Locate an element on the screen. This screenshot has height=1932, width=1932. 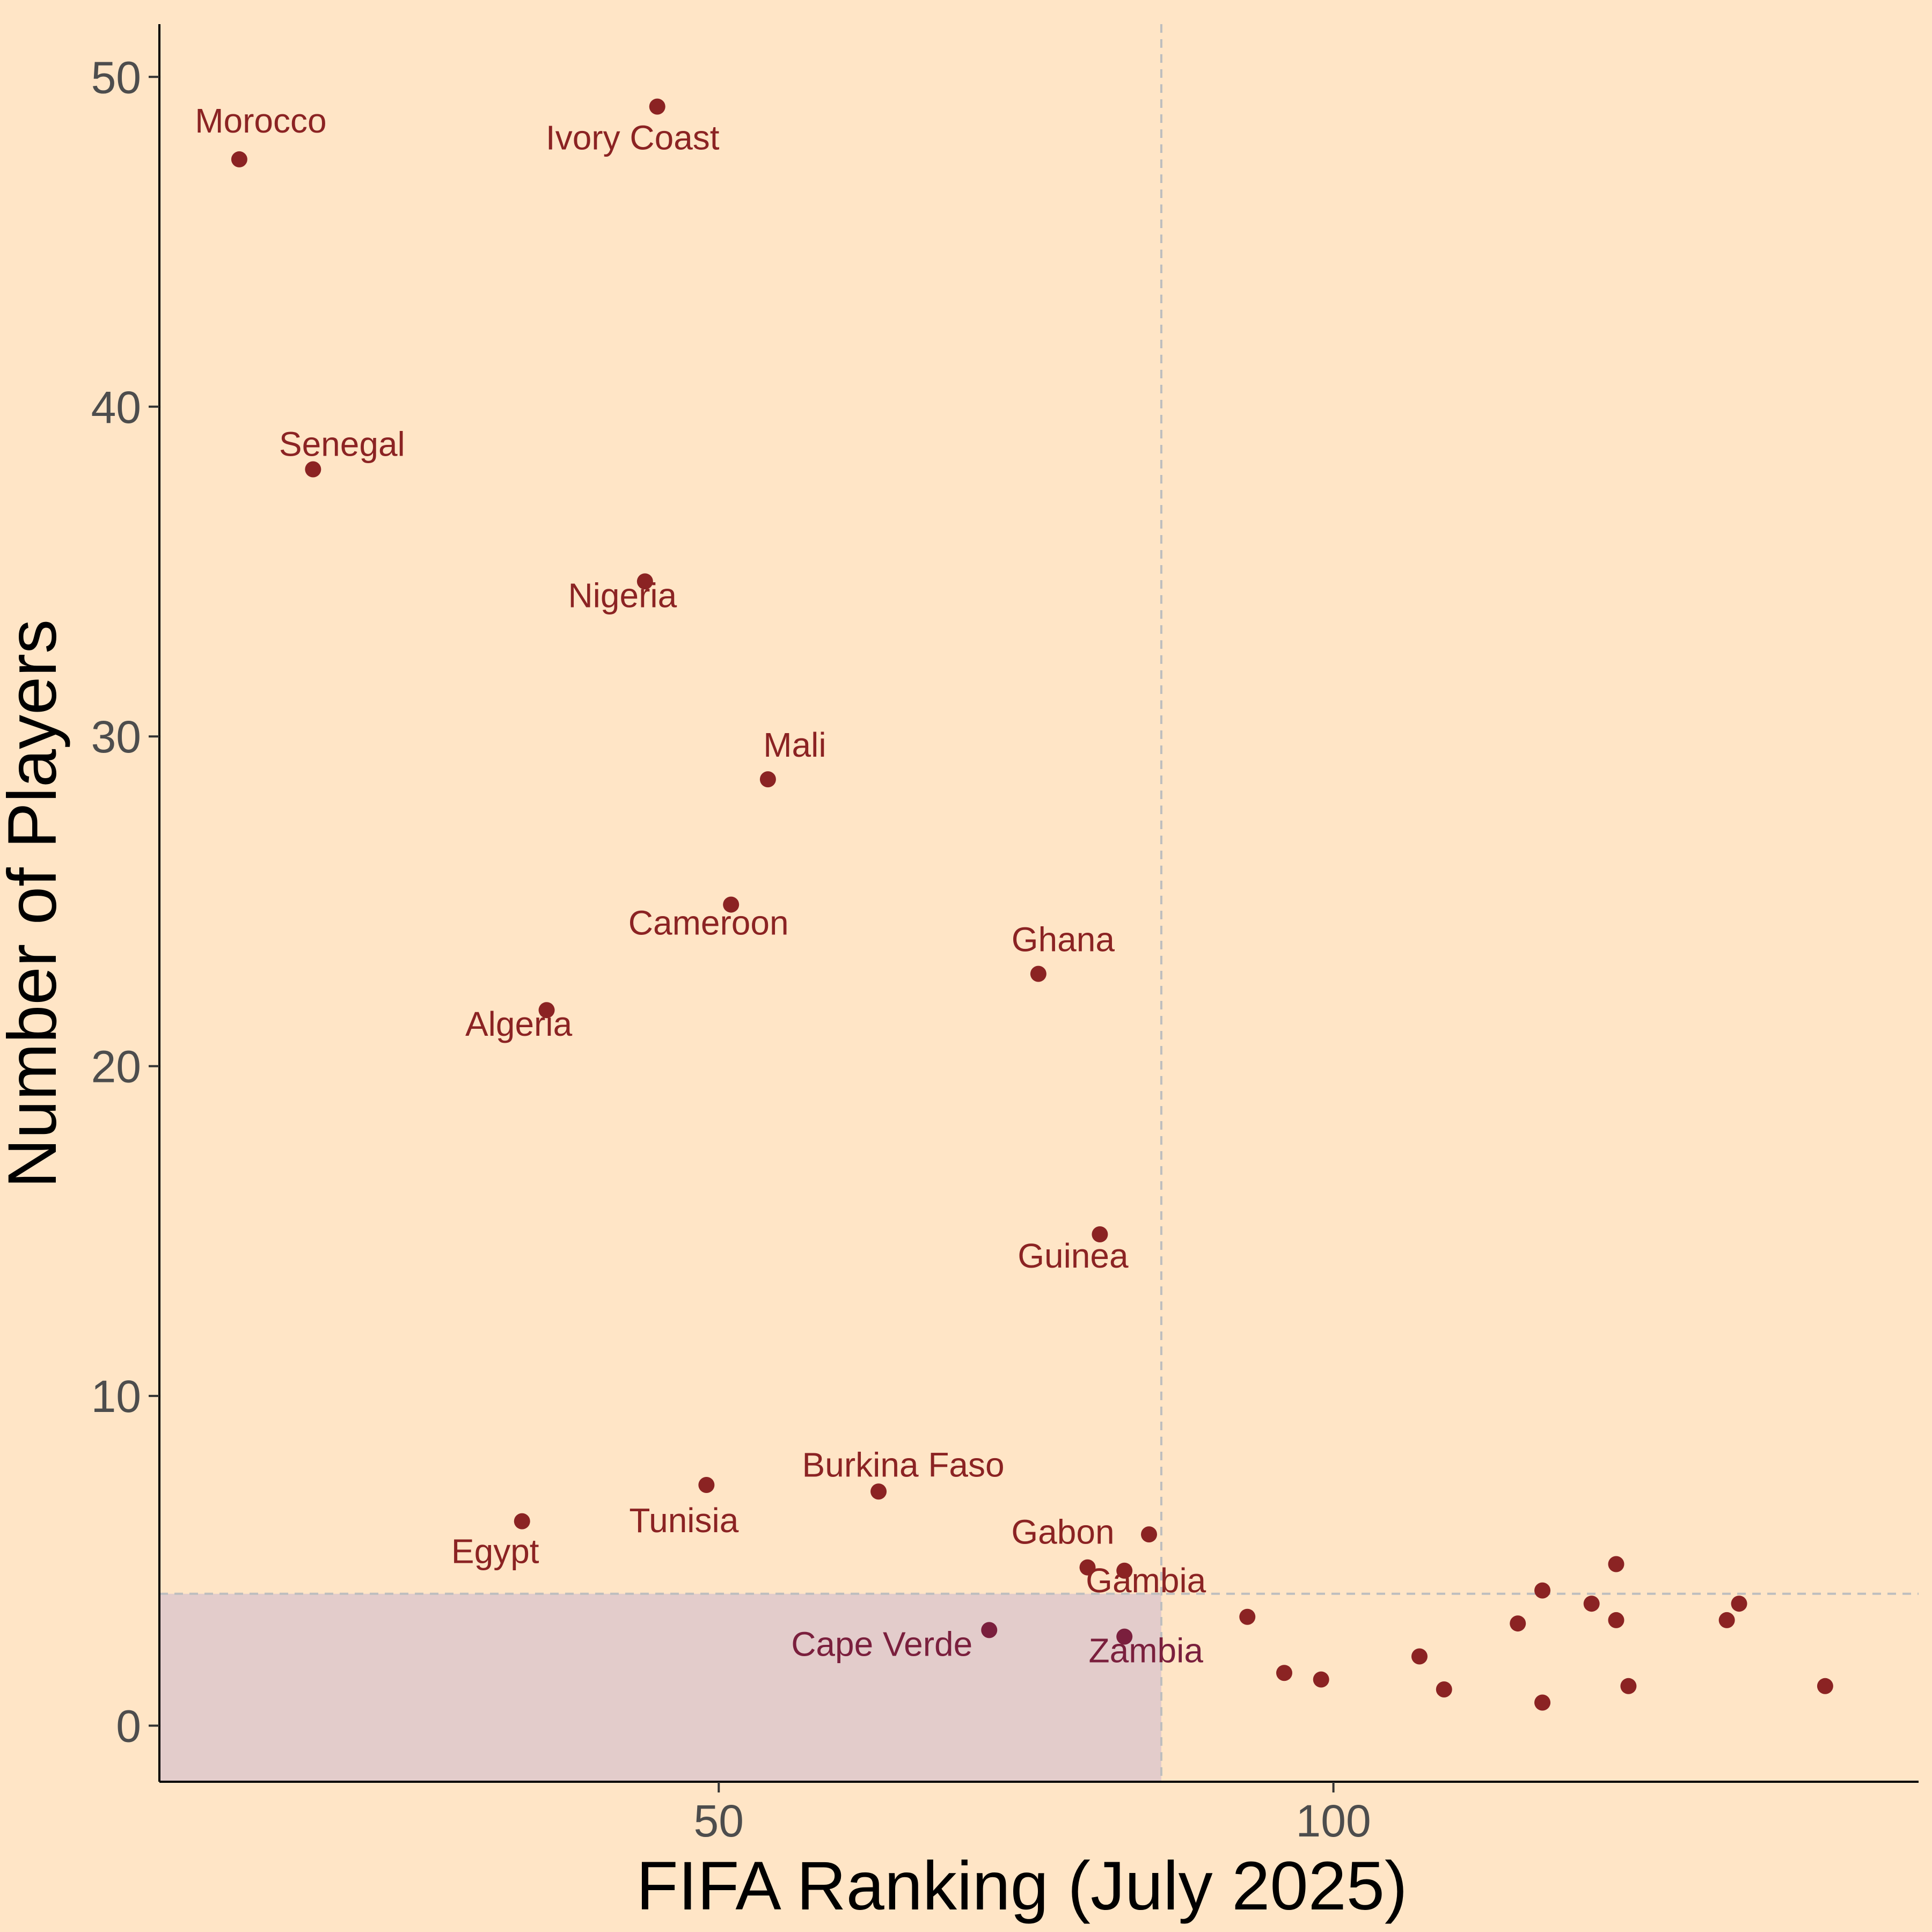
point-label: Ghana is located at coordinates (1063, 939).